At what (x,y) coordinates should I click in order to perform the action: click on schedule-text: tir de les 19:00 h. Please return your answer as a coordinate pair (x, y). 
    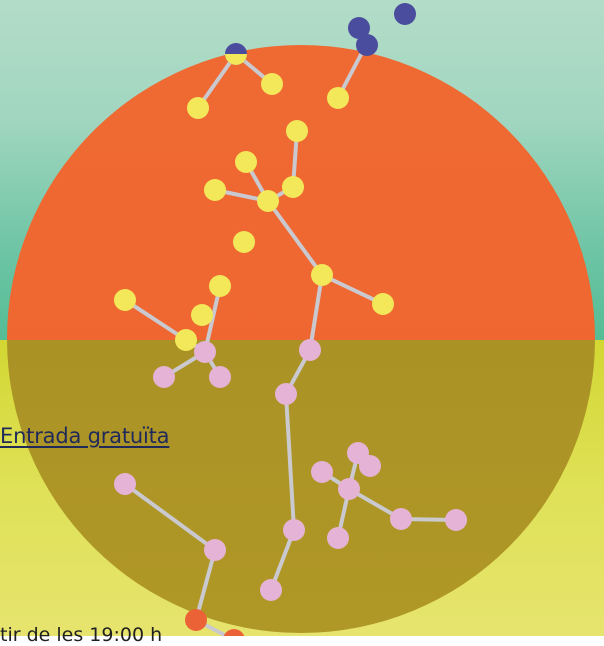
    Looking at the image, I should click on (81, 635).